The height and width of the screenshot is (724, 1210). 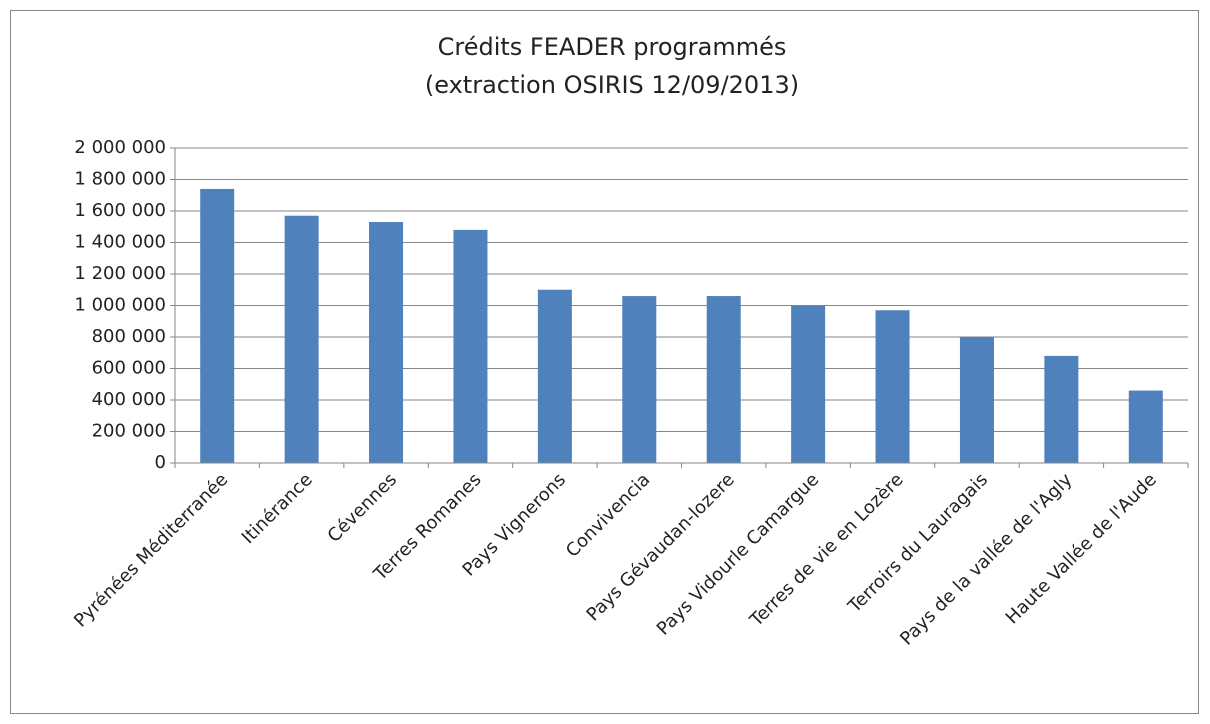 I want to click on y-tick-label: 1 400 000, so click(x=120, y=242).